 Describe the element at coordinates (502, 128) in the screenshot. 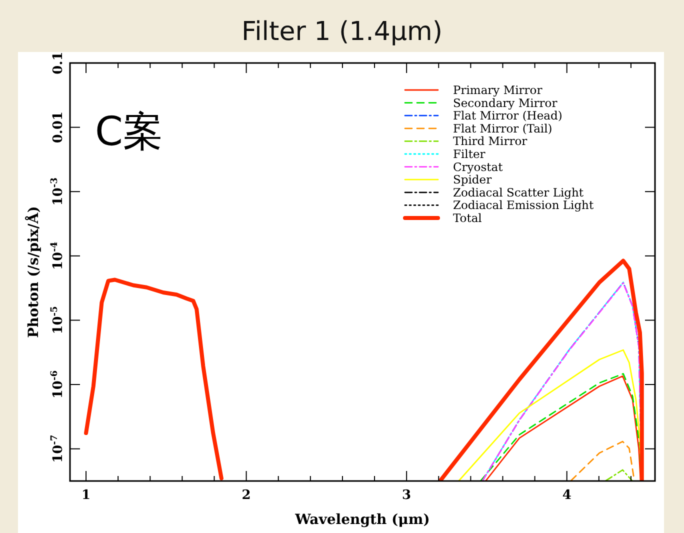

I see `legend-label: Flat Mirror (Tail)` at that location.